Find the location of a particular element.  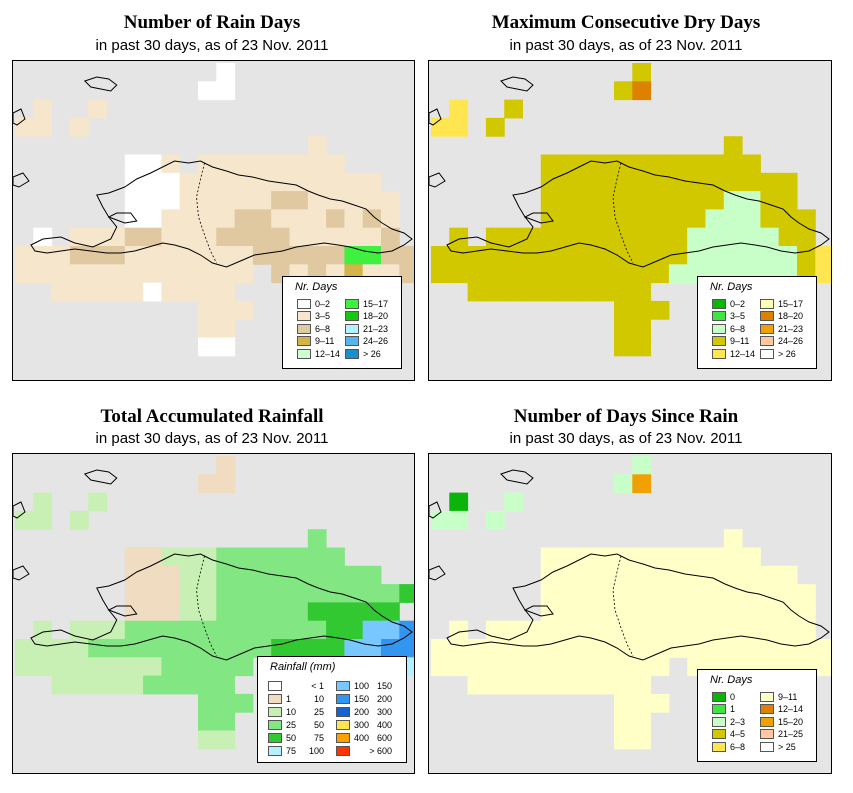

legend-item: 1 10 is located at coordinates (296, 698).